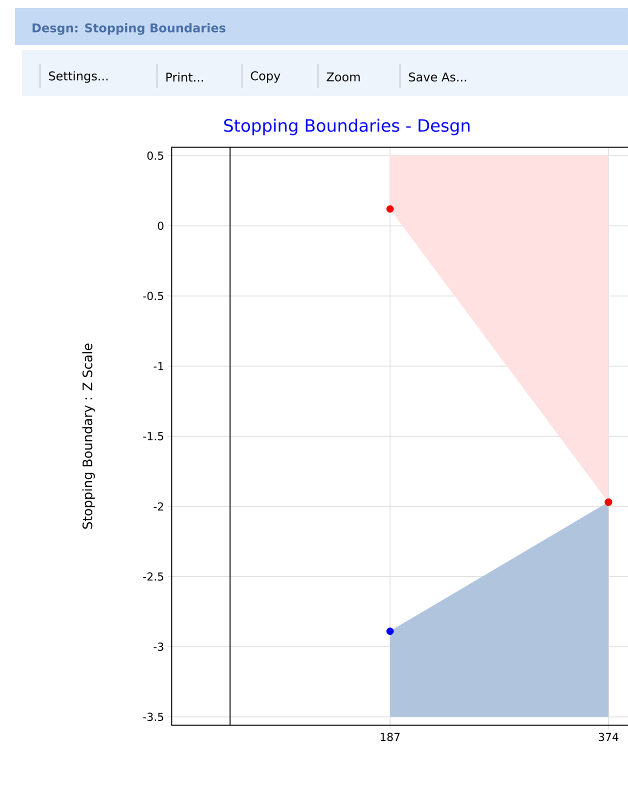  I want to click on chart-title: Stopping Boundaries - Desgn, so click(347, 127).